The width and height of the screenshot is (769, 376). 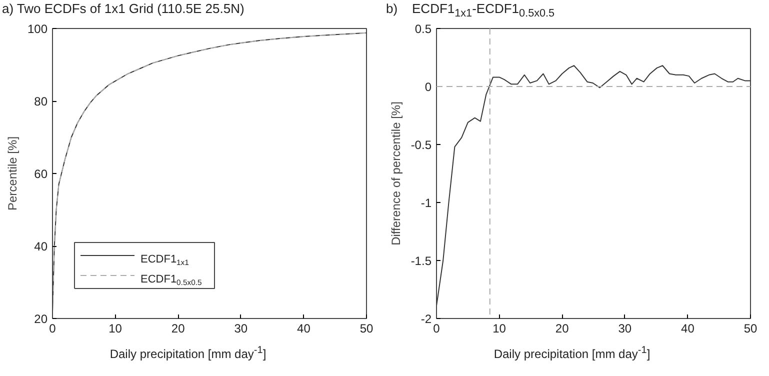 What do you see at coordinates (421, 261) in the screenshot?
I see `y-tick-label: -1.5` at bounding box center [421, 261].